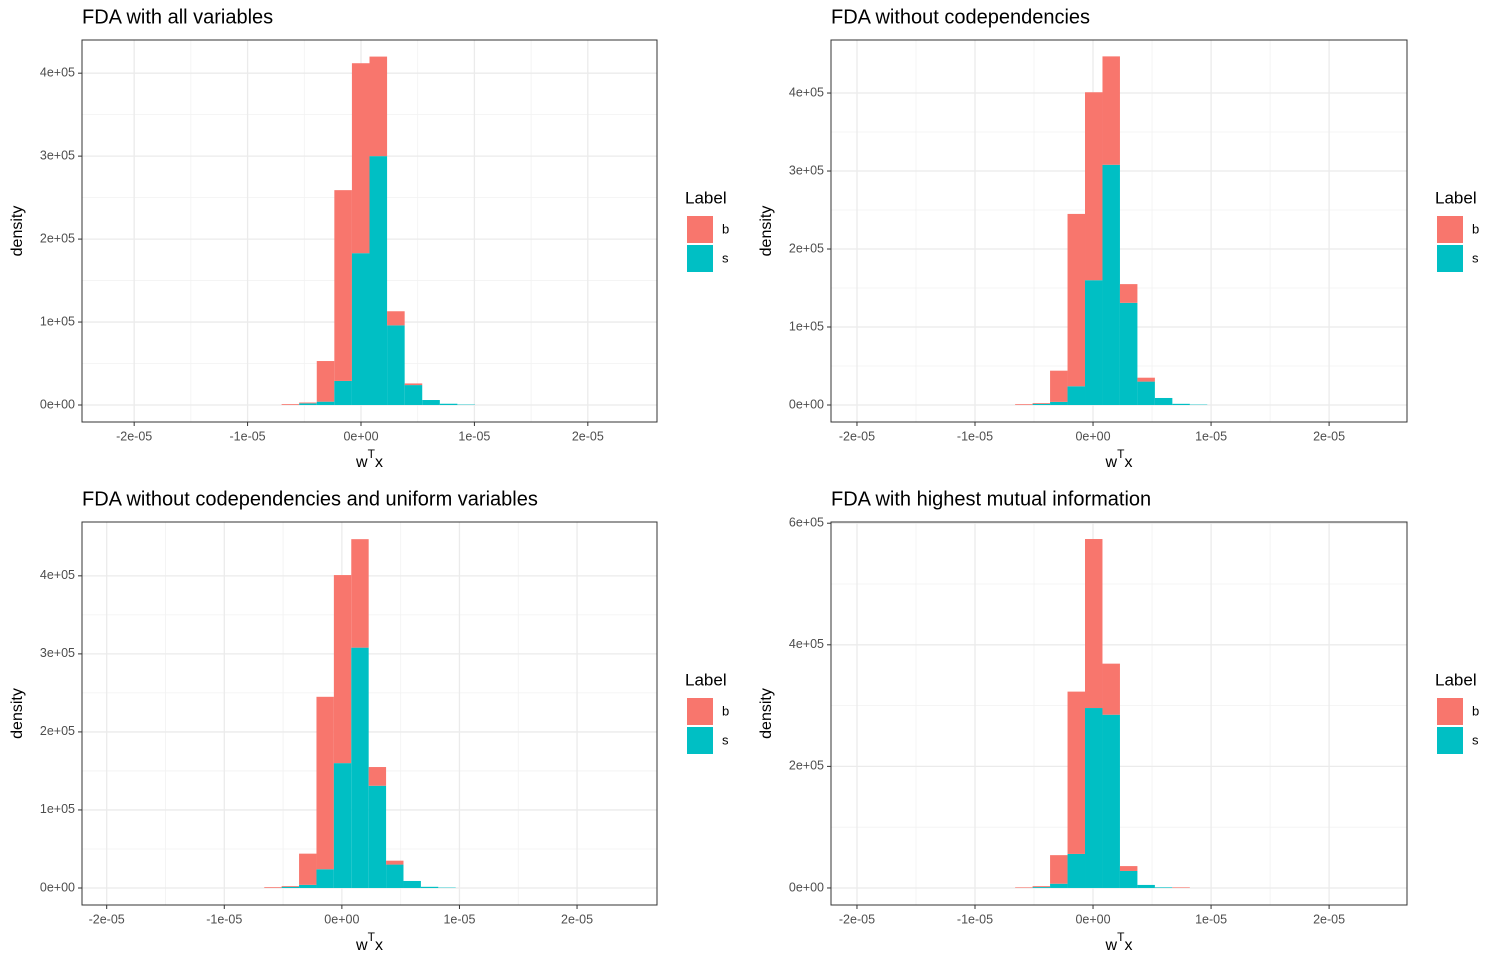  Describe the element at coordinates (766, 231) in the screenshot. I see `y-axis-title: density` at that location.